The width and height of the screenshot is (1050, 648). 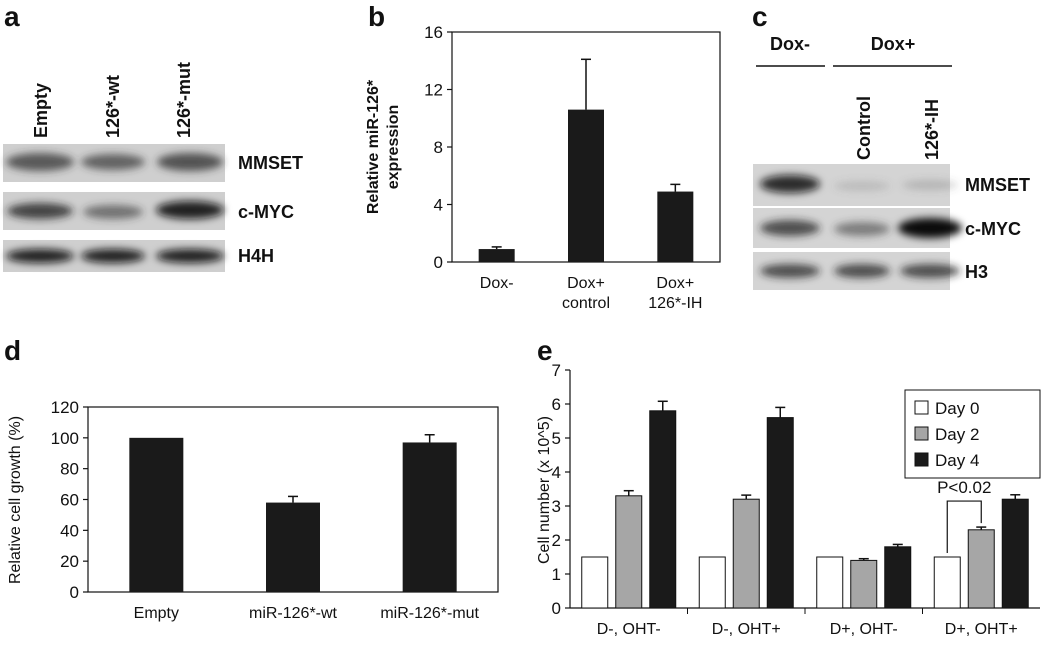 What do you see at coordinates (760, 16) in the screenshot?
I see `panel-letter: c` at bounding box center [760, 16].